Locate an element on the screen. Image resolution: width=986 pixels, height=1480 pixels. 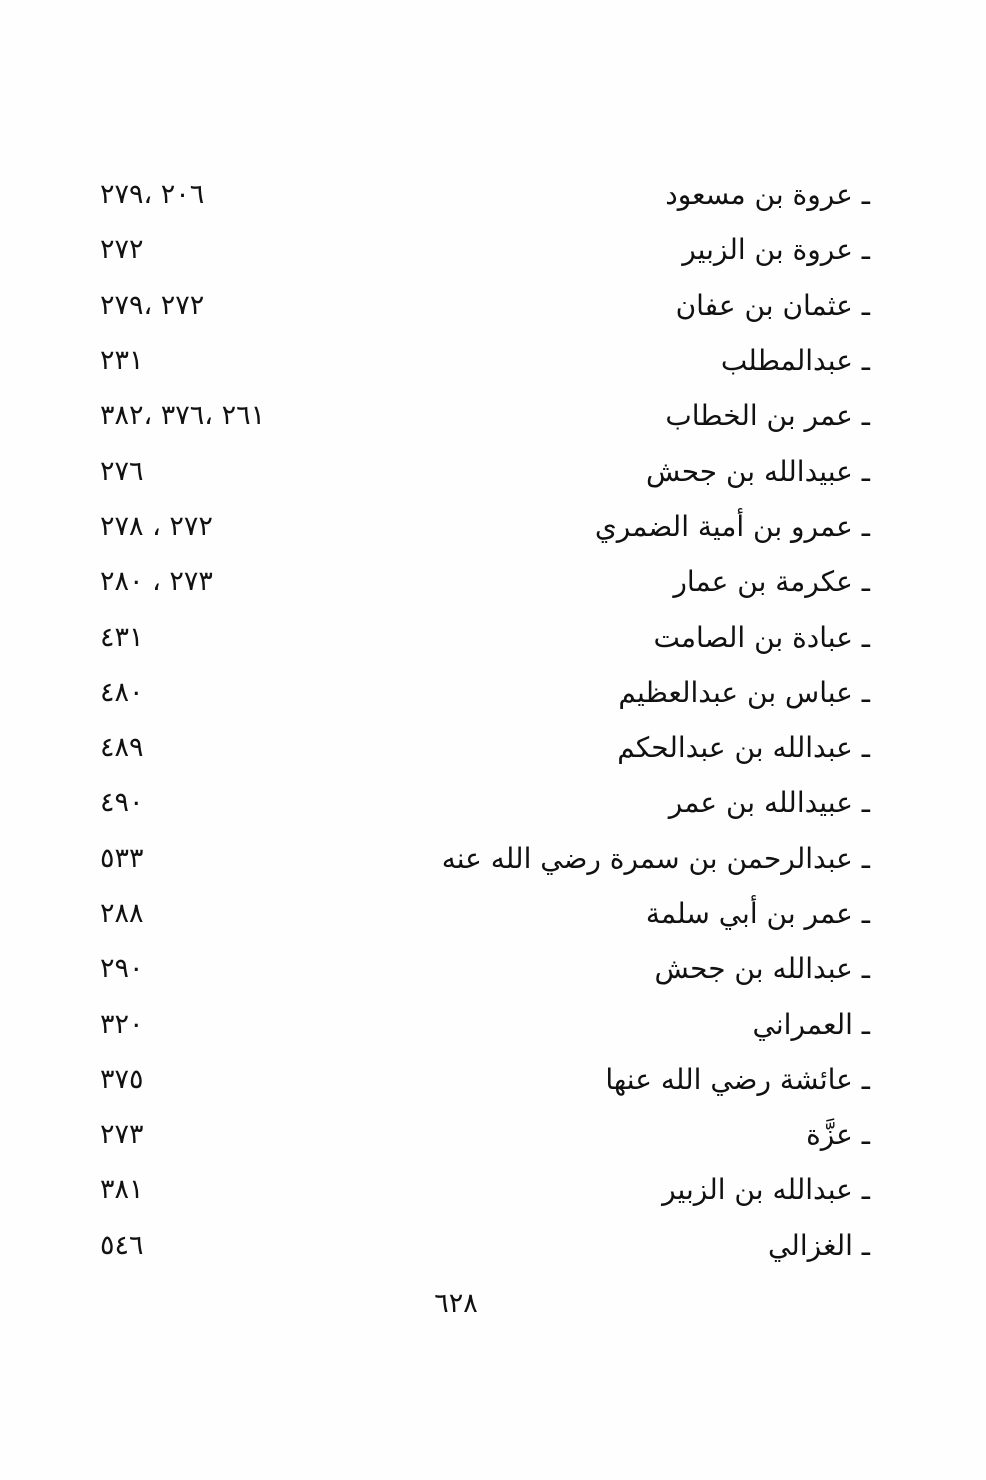
entry-pages: ٤٣١ is located at coordinates (122, 637).